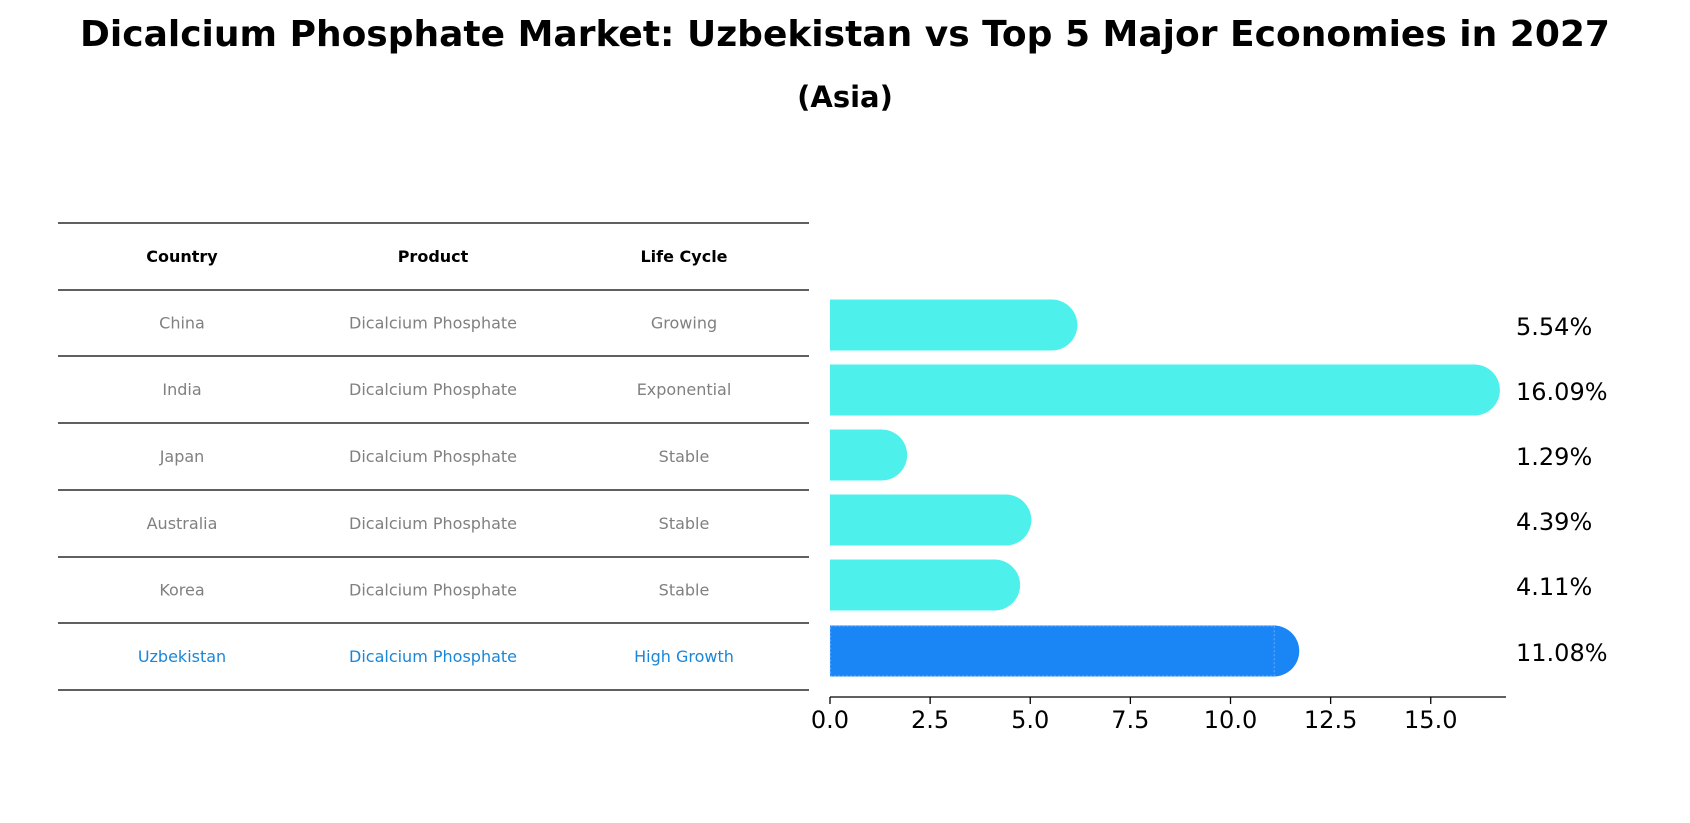 The width and height of the screenshot is (1690, 823). What do you see at coordinates (1152, 390) in the screenshot?
I see `bar-india` at bounding box center [1152, 390].